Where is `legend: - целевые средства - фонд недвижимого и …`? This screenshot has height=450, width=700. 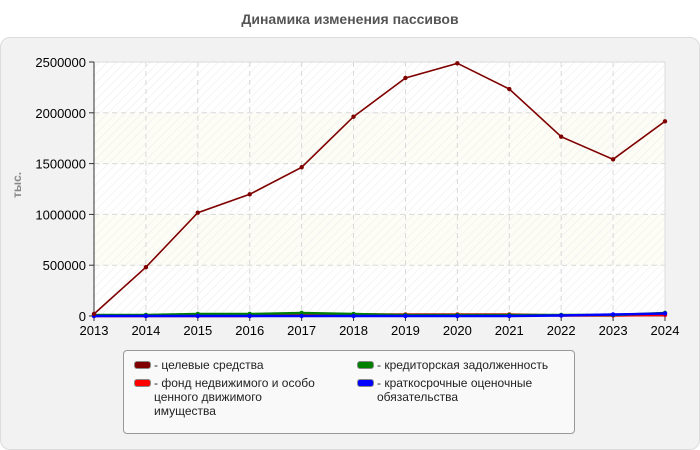
legend: - целевые средства - фонд недвижимого и … is located at coordinates (349, 392).